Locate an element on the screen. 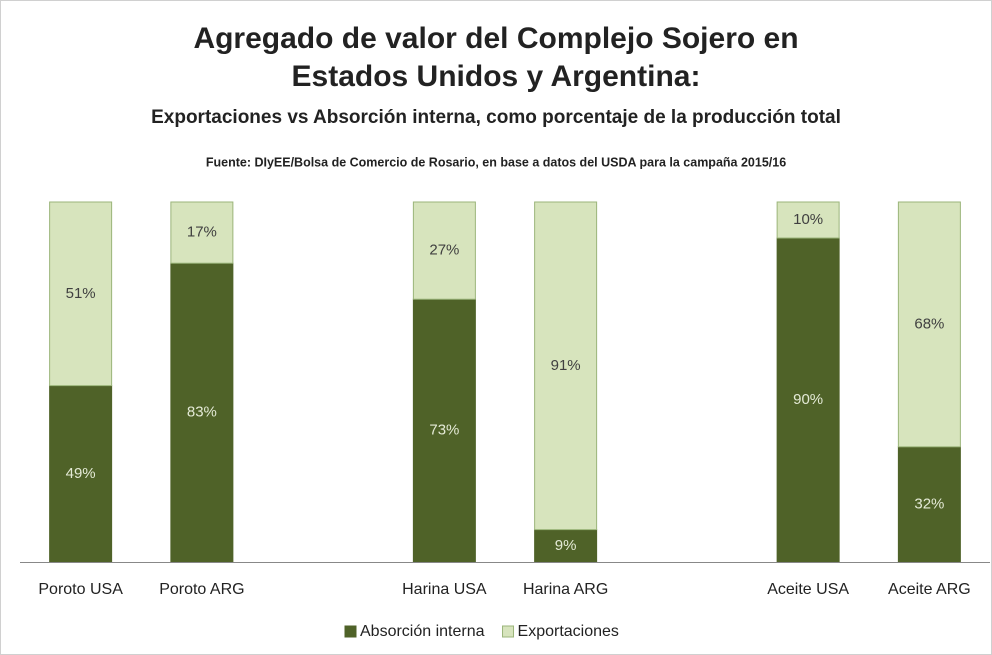 The width and height of the screenshot is (992, 655). data-label: 9% is located at coordinates (566, 545).